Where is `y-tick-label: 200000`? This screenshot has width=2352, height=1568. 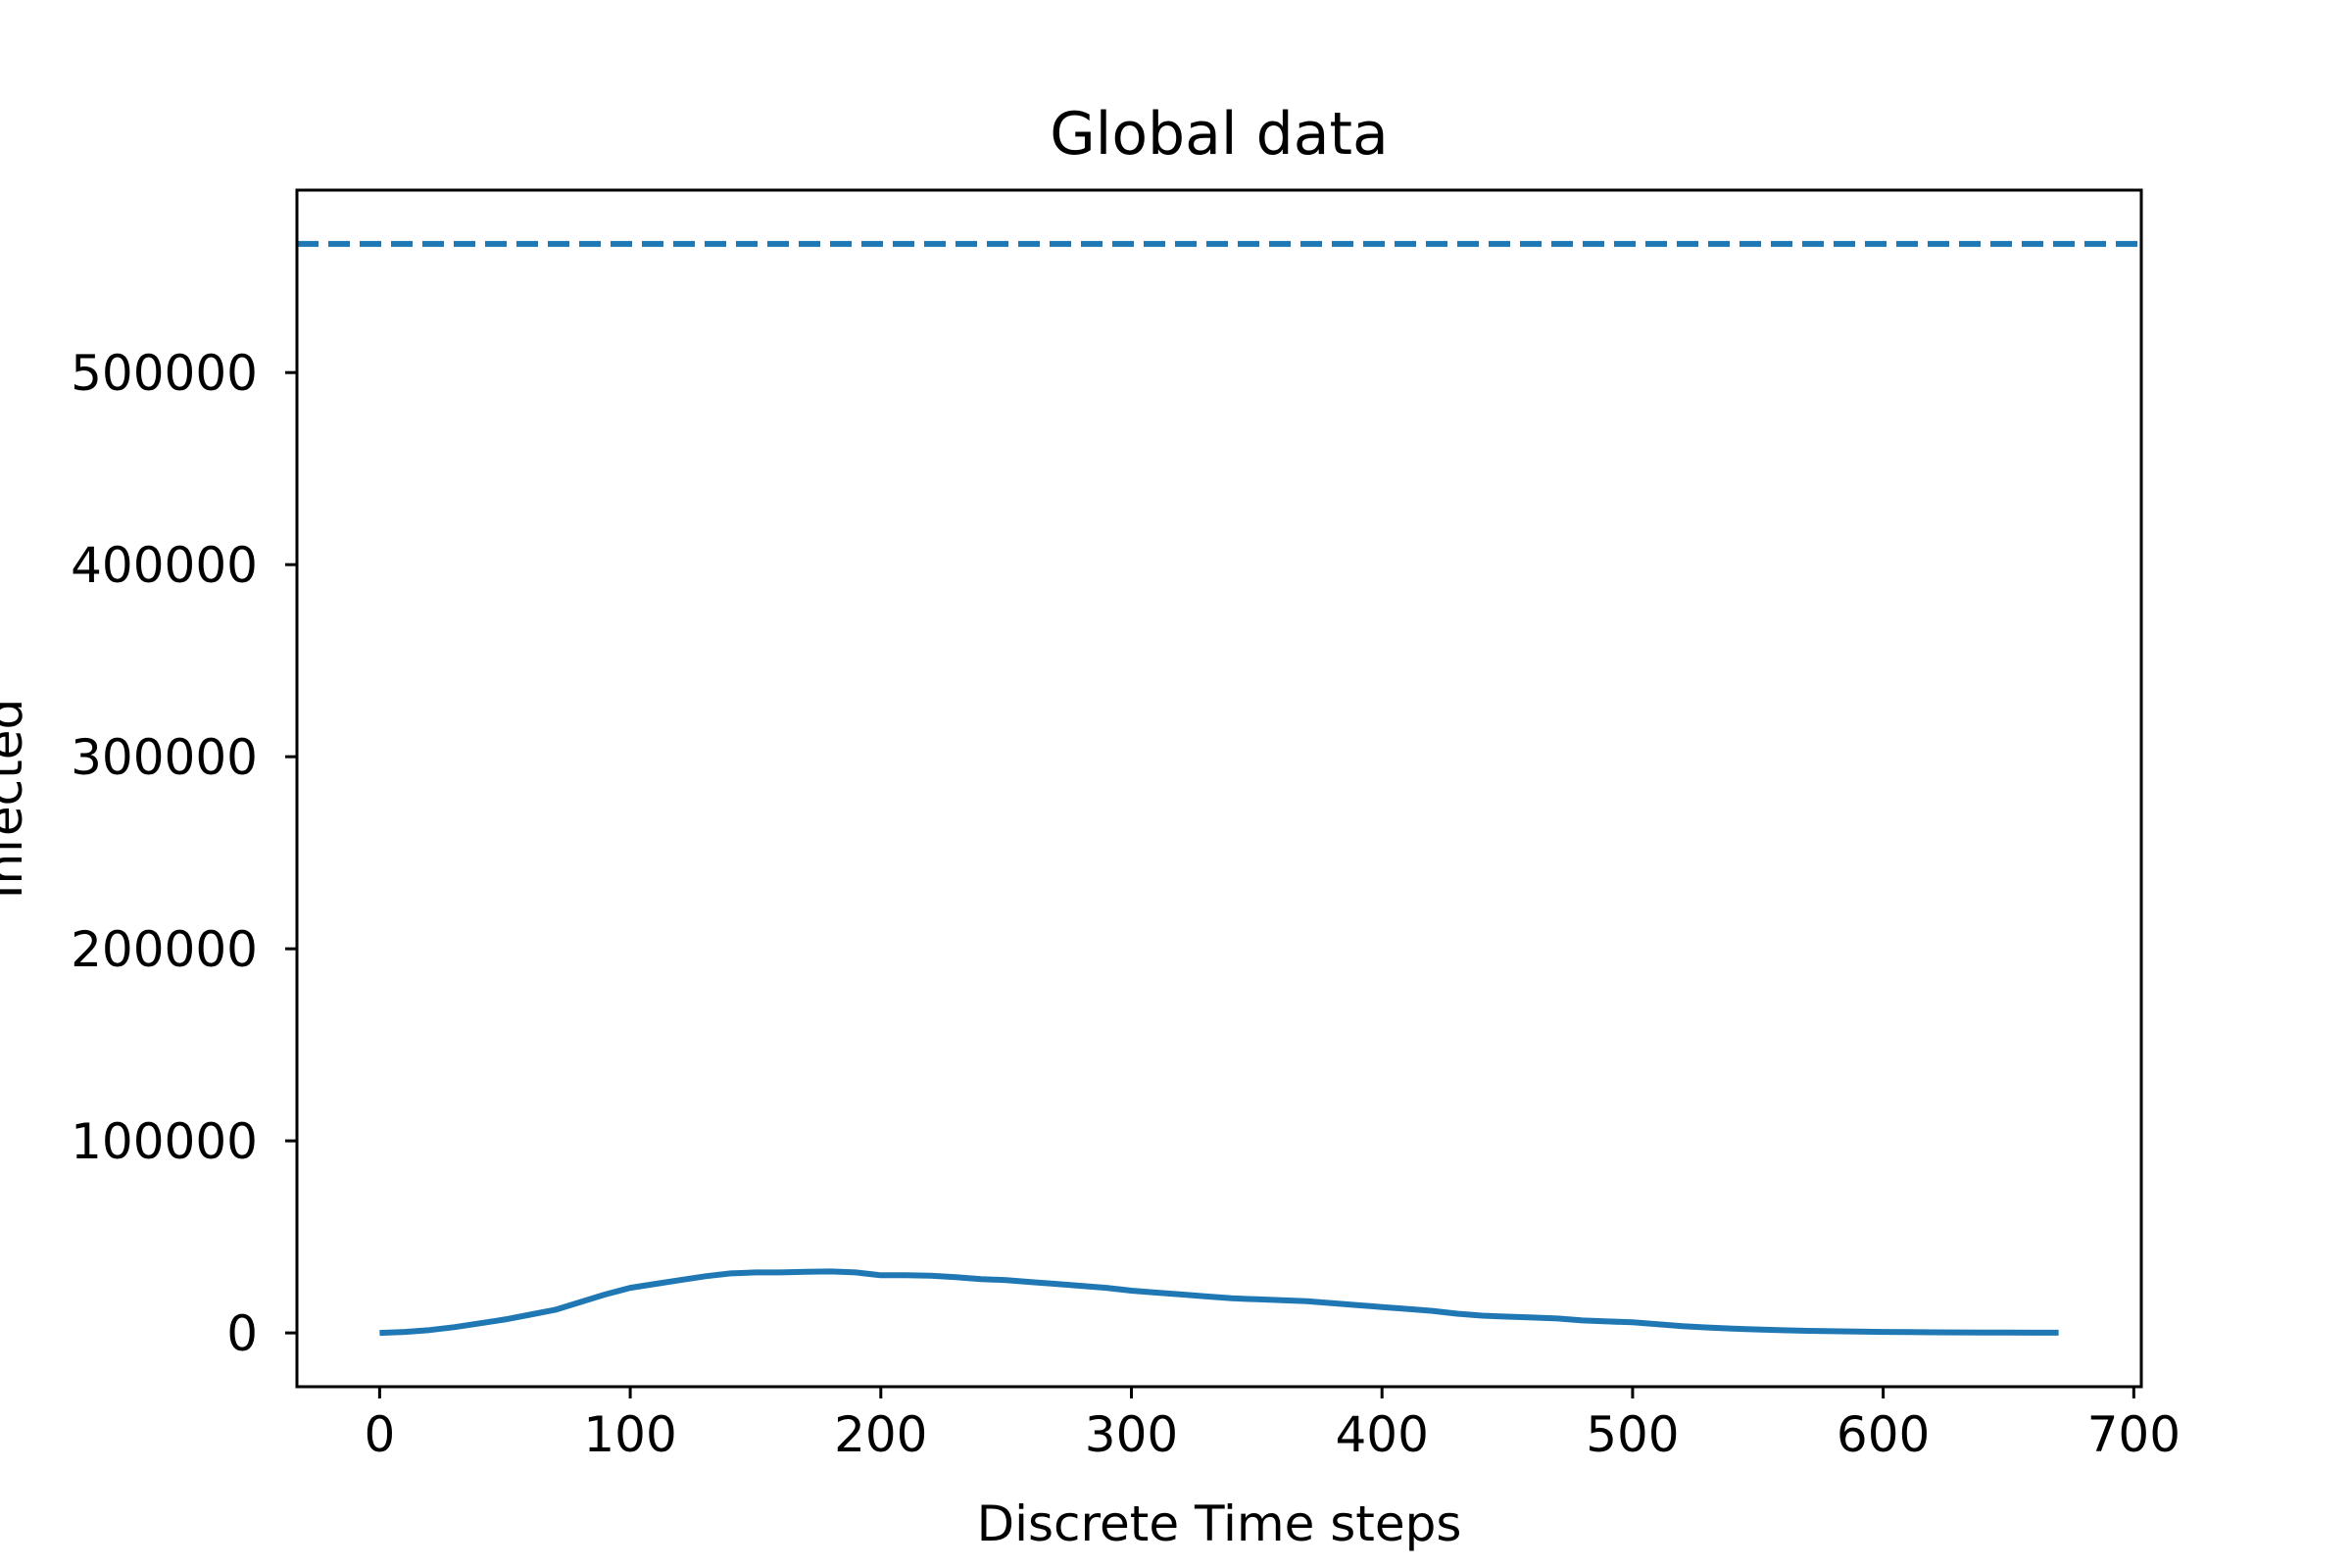 y-tick-label: 200000 is located at coordinates (164, 949).